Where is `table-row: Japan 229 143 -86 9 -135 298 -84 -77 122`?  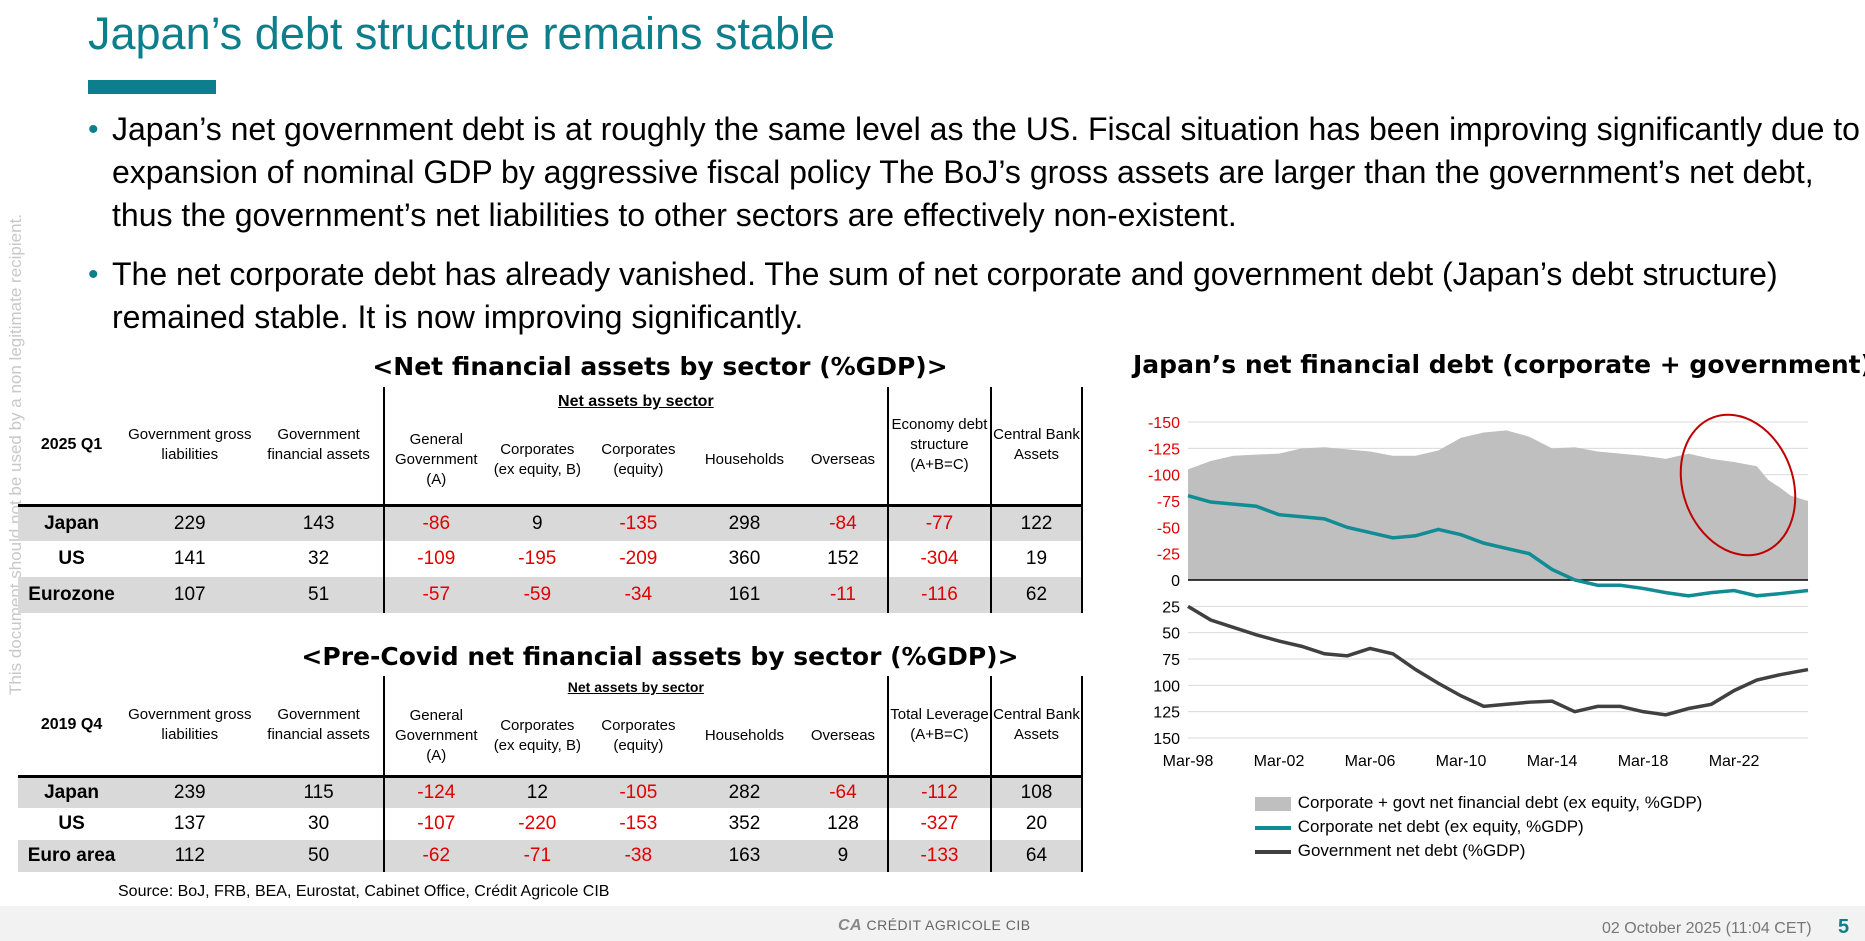
table-row: Japan 229 143 -86 9 -135 298 -84 -77 122 is located at coordinates (550, 523).